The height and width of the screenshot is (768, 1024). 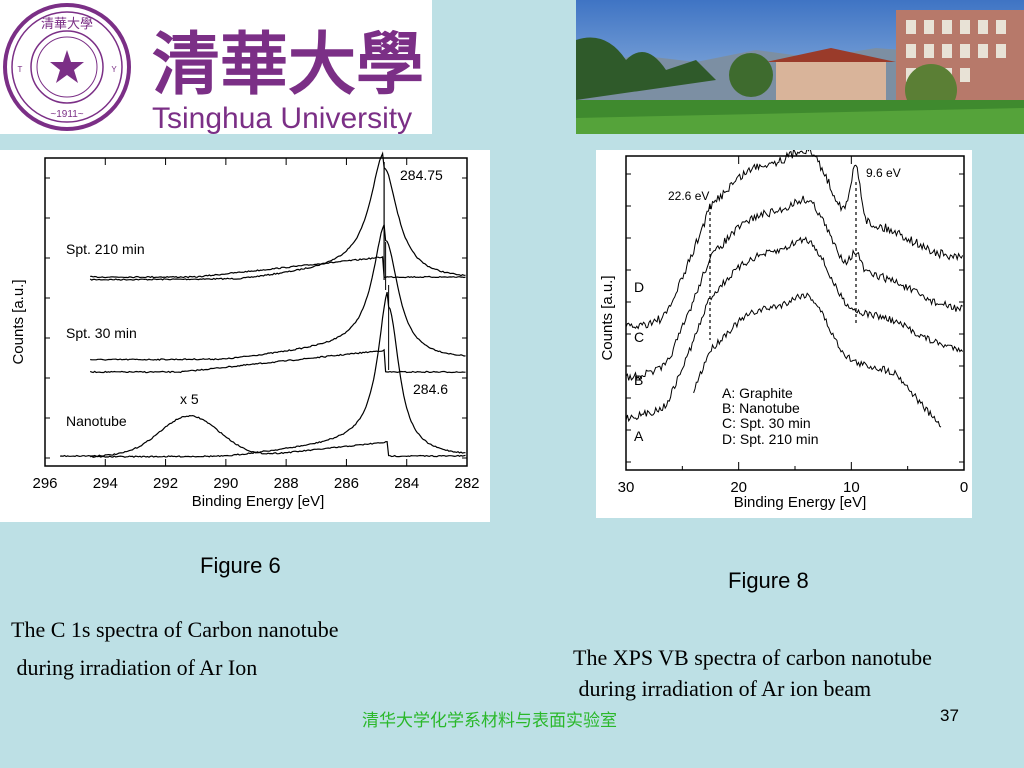 I want to click on figure-8-ylabel: Counts [a.u.], so click(x=607, y=317).